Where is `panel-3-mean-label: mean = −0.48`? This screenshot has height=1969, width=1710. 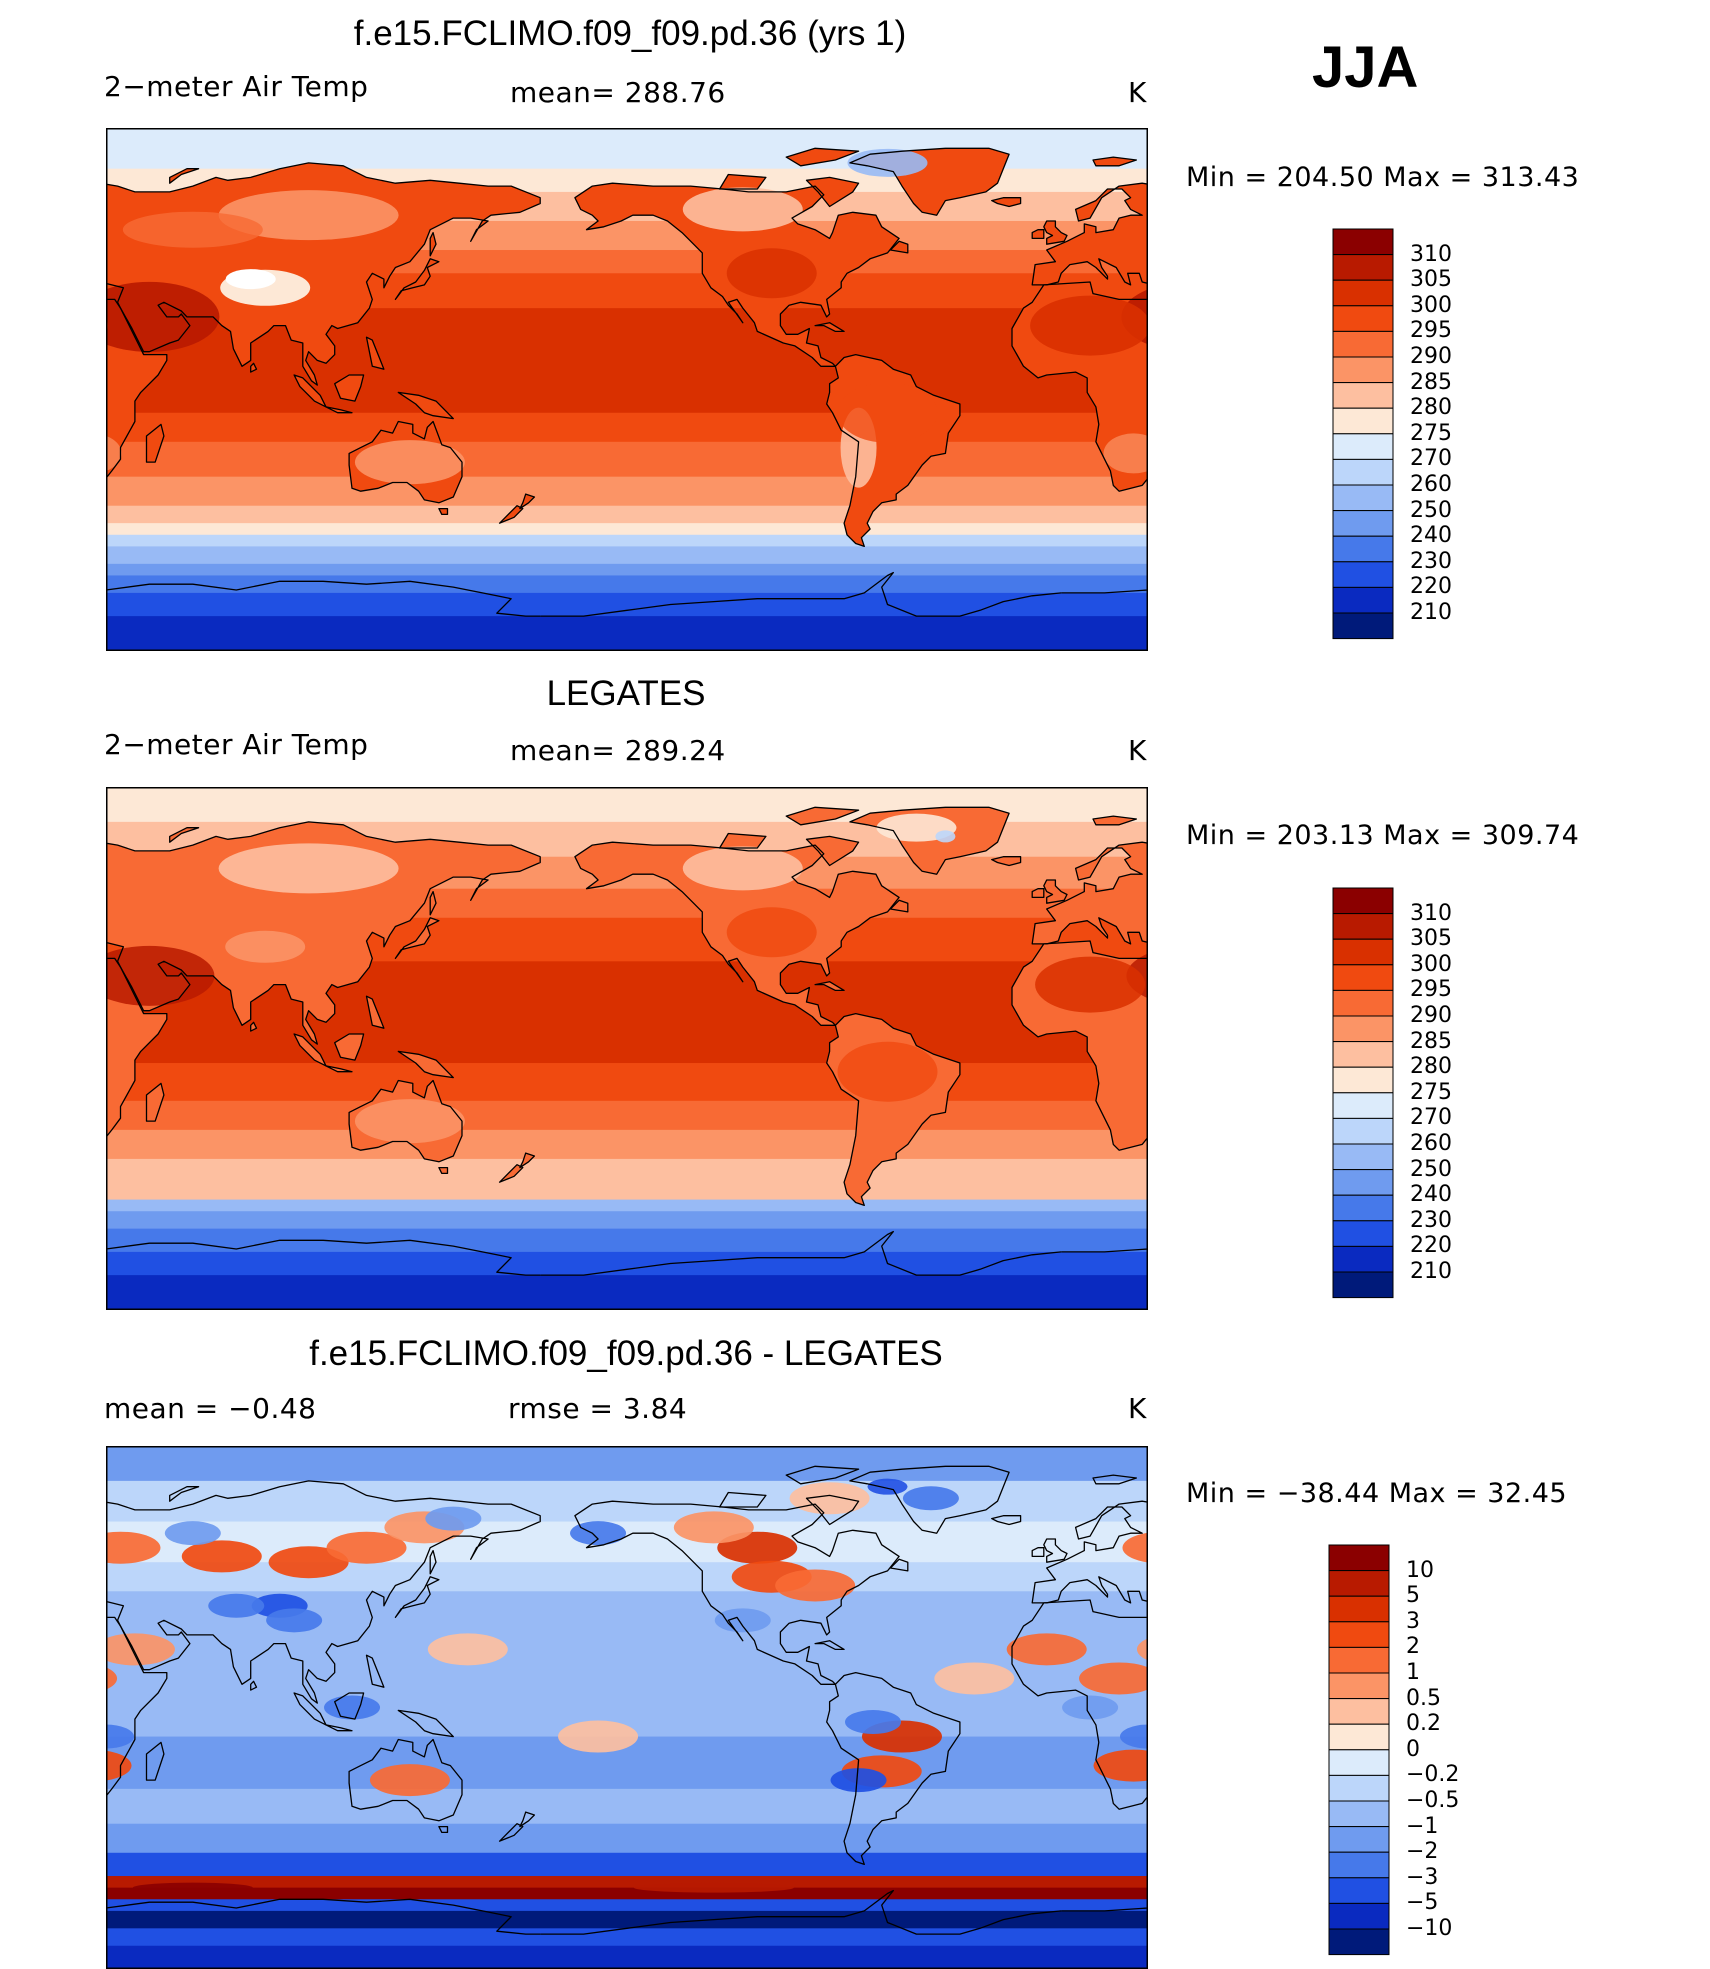 panel-3-mean-label: mean = −0.48 is located at coordinates (210, 1408).